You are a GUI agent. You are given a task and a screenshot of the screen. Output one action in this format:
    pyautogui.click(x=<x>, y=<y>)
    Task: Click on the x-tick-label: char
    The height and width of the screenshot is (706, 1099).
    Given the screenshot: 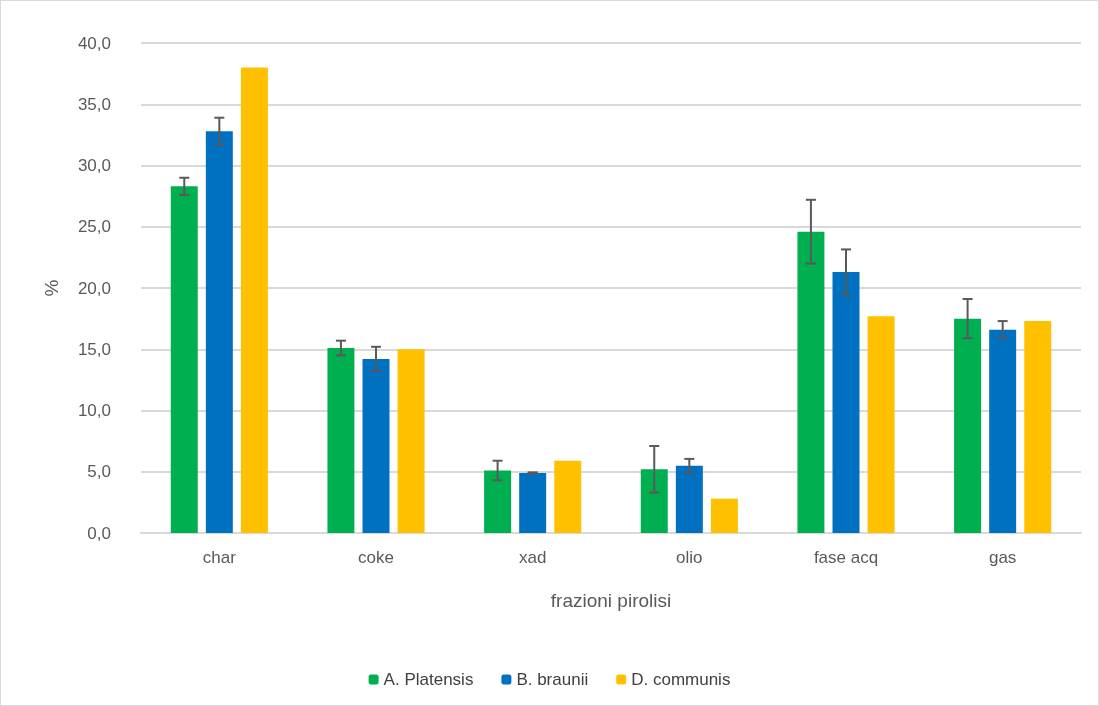 What is the action you would take?
    pyautogui.click(x=219, y=557)
    